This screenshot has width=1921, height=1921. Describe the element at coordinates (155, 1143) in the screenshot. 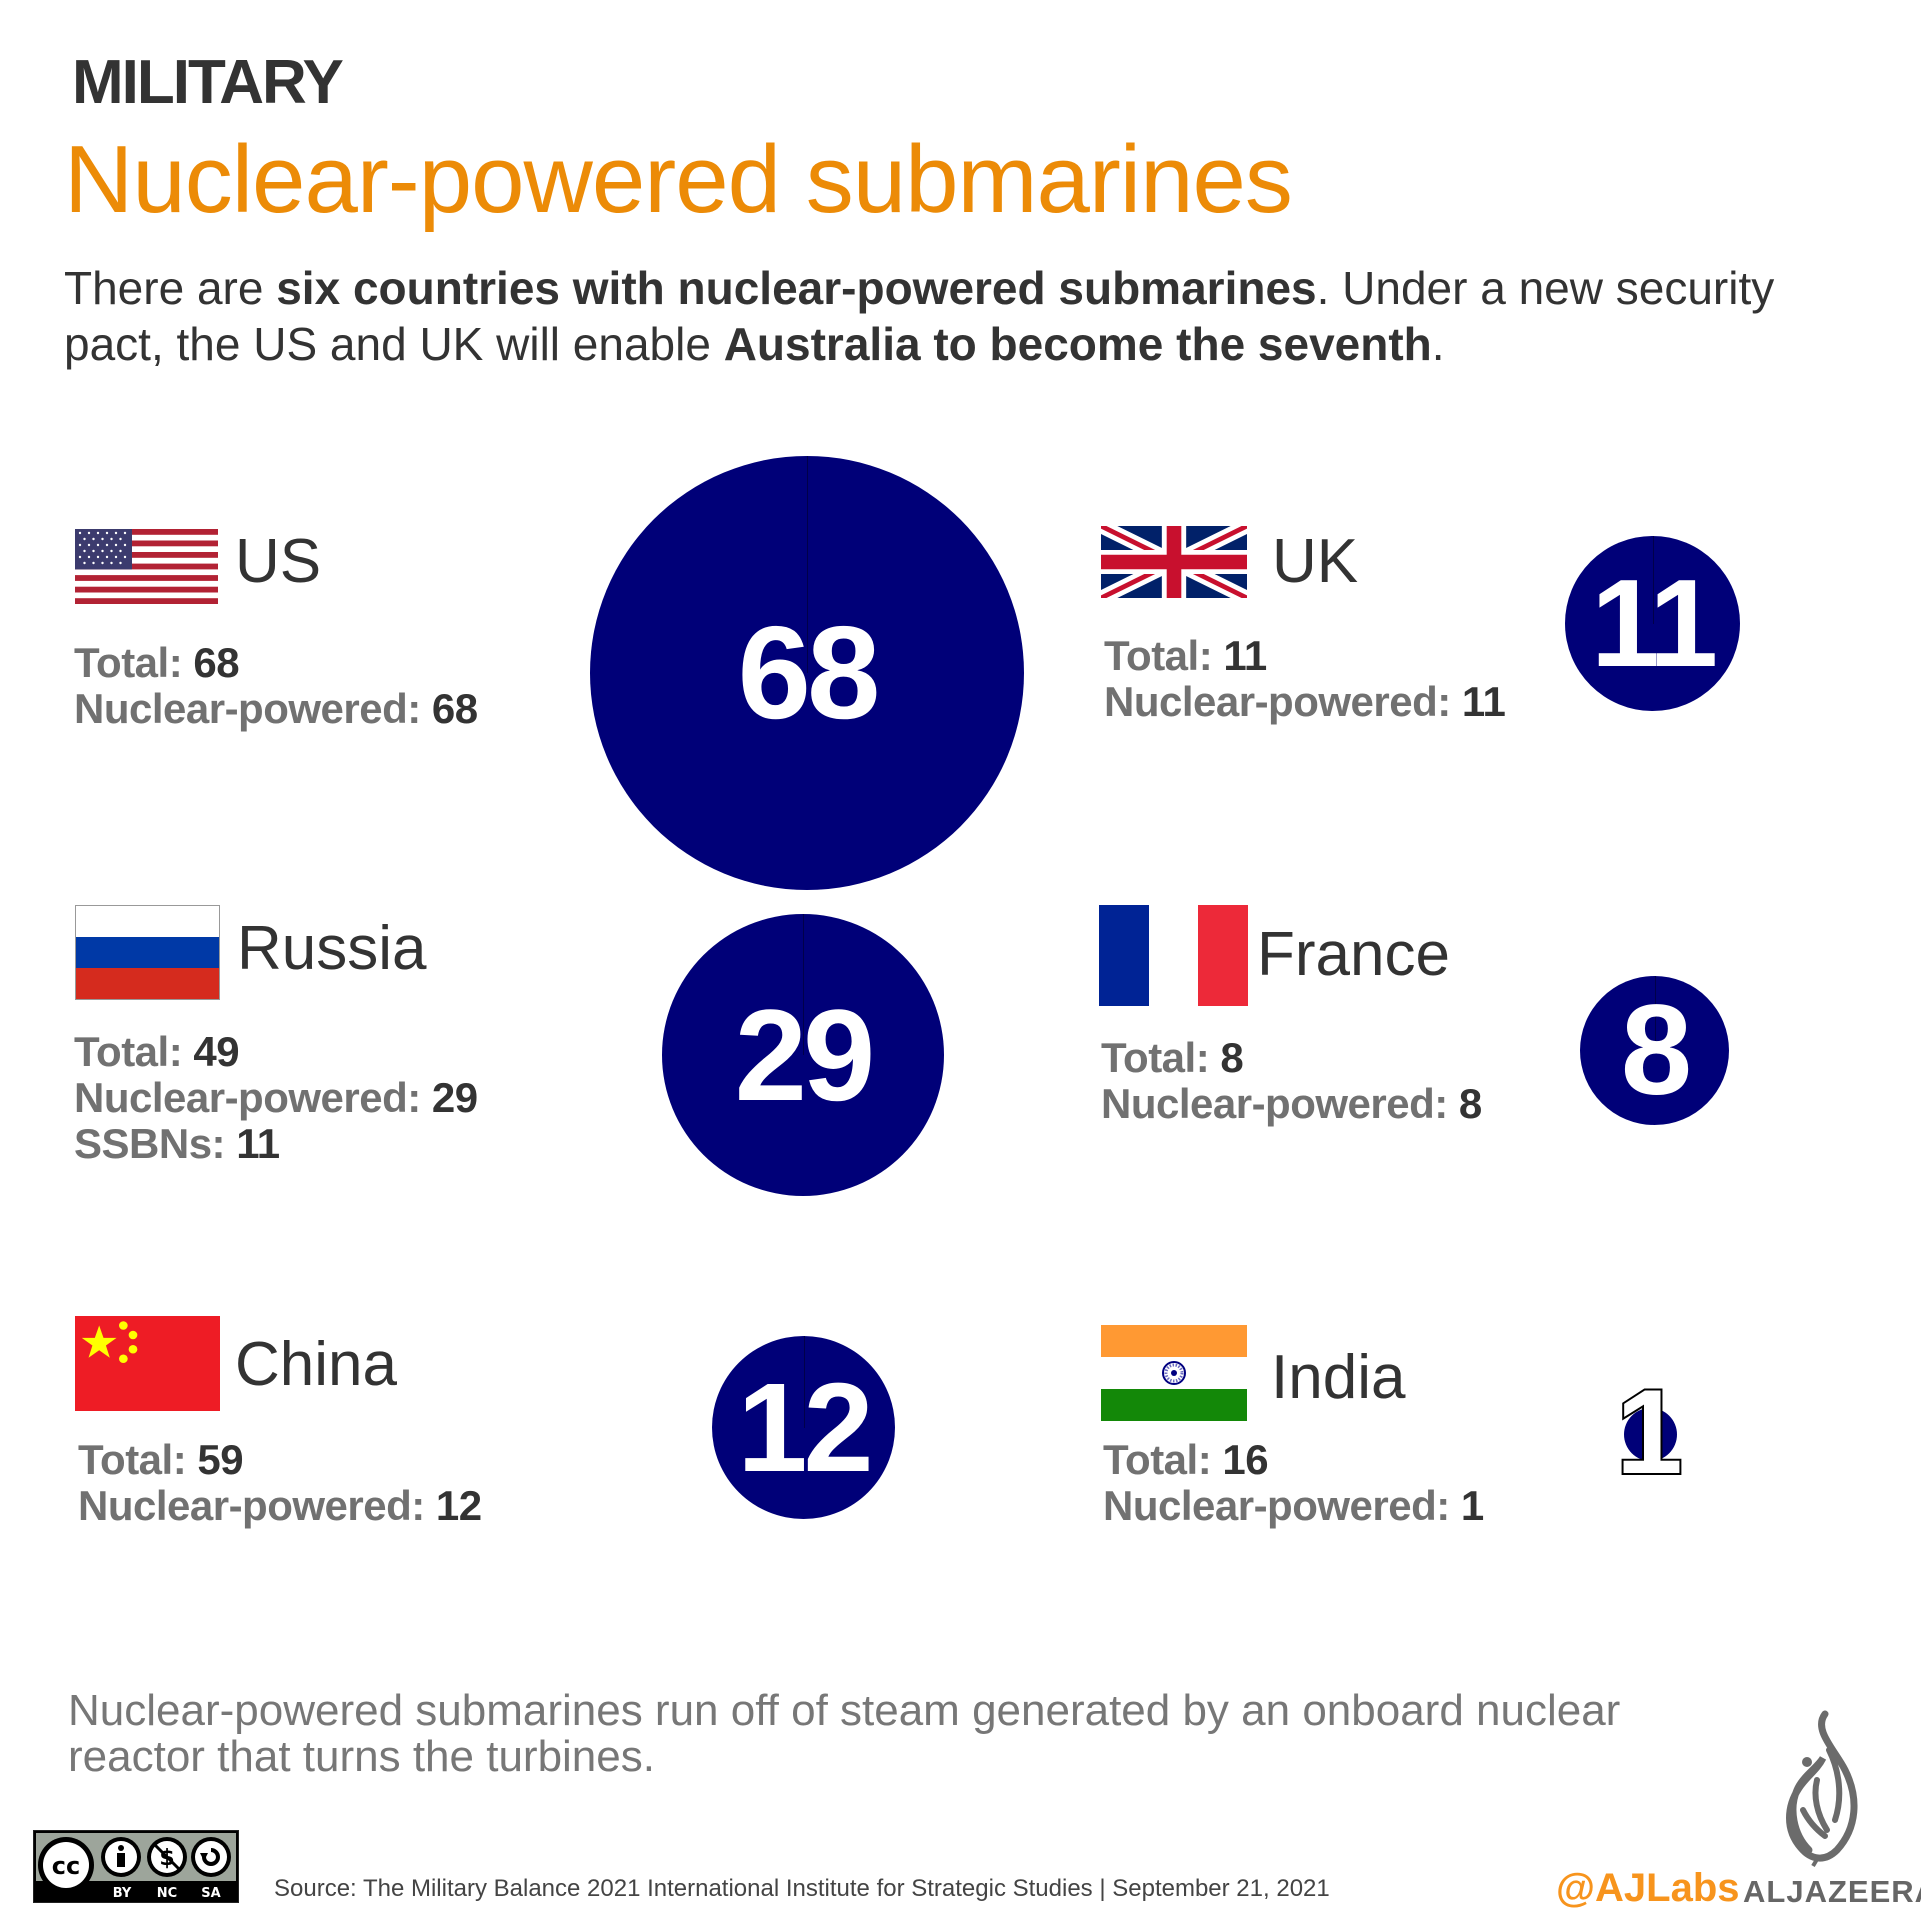

I see `ssbns-label: SSBNs:` at that location.